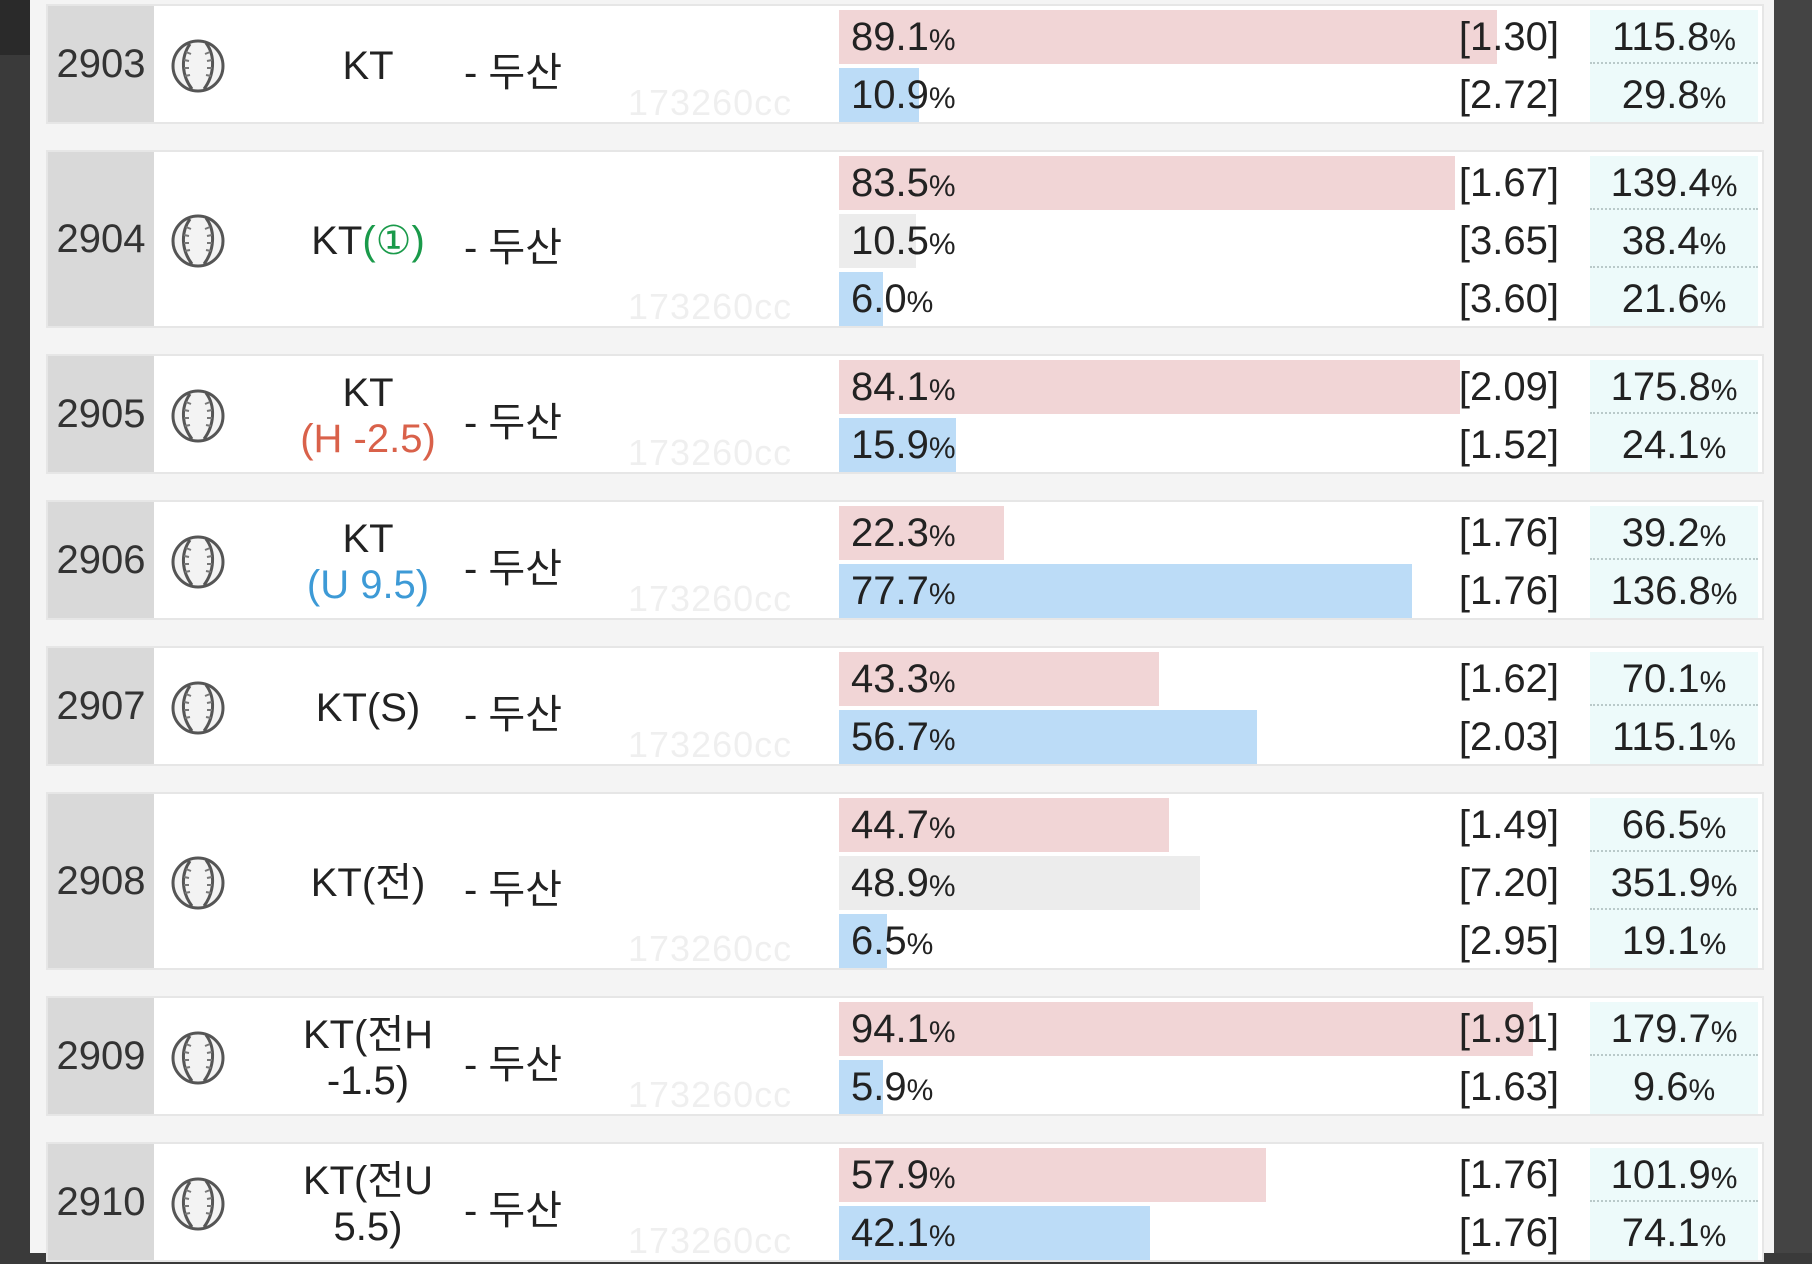 This screenshot has height=1264, width=1812. Describe the element at coordinates (1208, 679) in the screenshot. I see `odds-line: 43.3% [1.62]` at that location.